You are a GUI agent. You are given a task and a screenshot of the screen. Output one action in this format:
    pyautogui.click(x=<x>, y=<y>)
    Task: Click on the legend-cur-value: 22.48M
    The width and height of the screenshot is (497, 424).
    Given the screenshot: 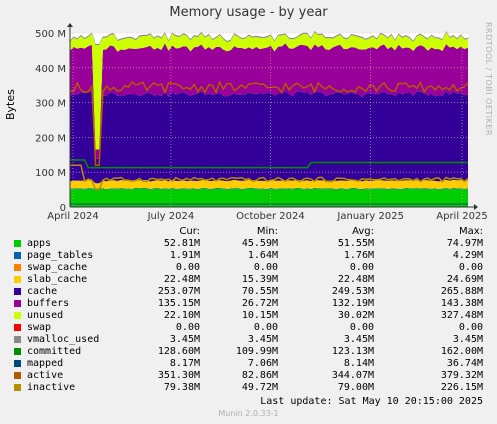 What is the action you would take?
    pyautogui.click(x=181, y=279)
    